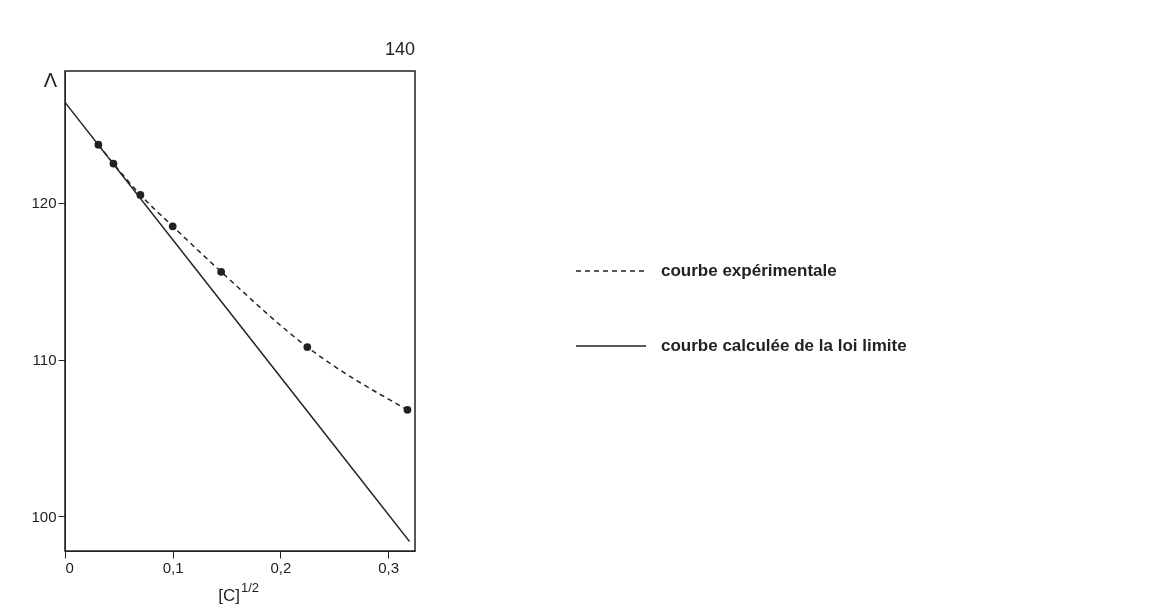  What do you see at coordinates (44, 203) in the screenshot?
I see `y-tick-label: 120` at bounding box center [44, 203].